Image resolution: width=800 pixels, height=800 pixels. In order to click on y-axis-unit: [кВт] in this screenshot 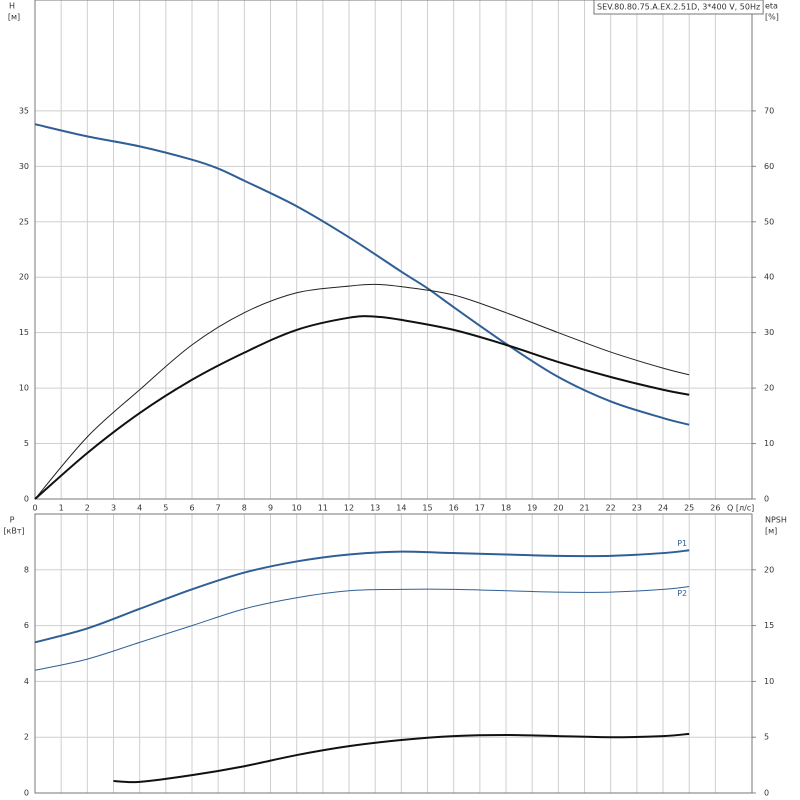, I will do `click(13, 531)`.